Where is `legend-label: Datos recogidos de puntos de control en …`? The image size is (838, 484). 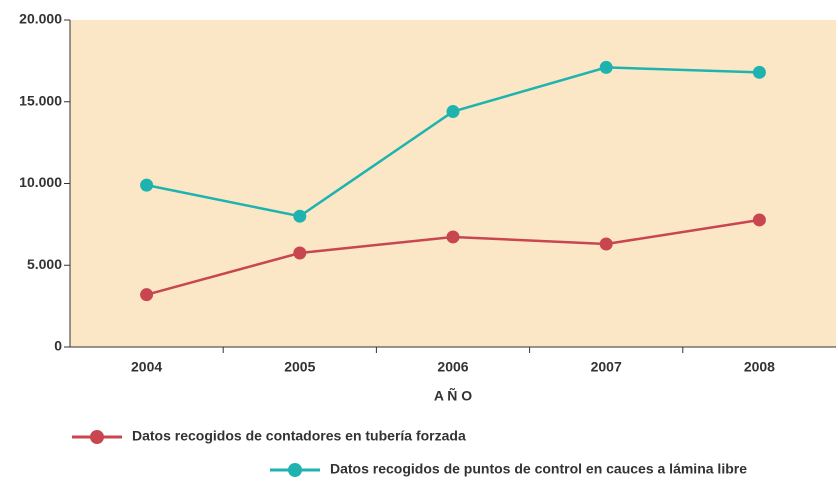
legend-label: Datos recogidos de puntos de control en … is located at coordinates (538, 469).